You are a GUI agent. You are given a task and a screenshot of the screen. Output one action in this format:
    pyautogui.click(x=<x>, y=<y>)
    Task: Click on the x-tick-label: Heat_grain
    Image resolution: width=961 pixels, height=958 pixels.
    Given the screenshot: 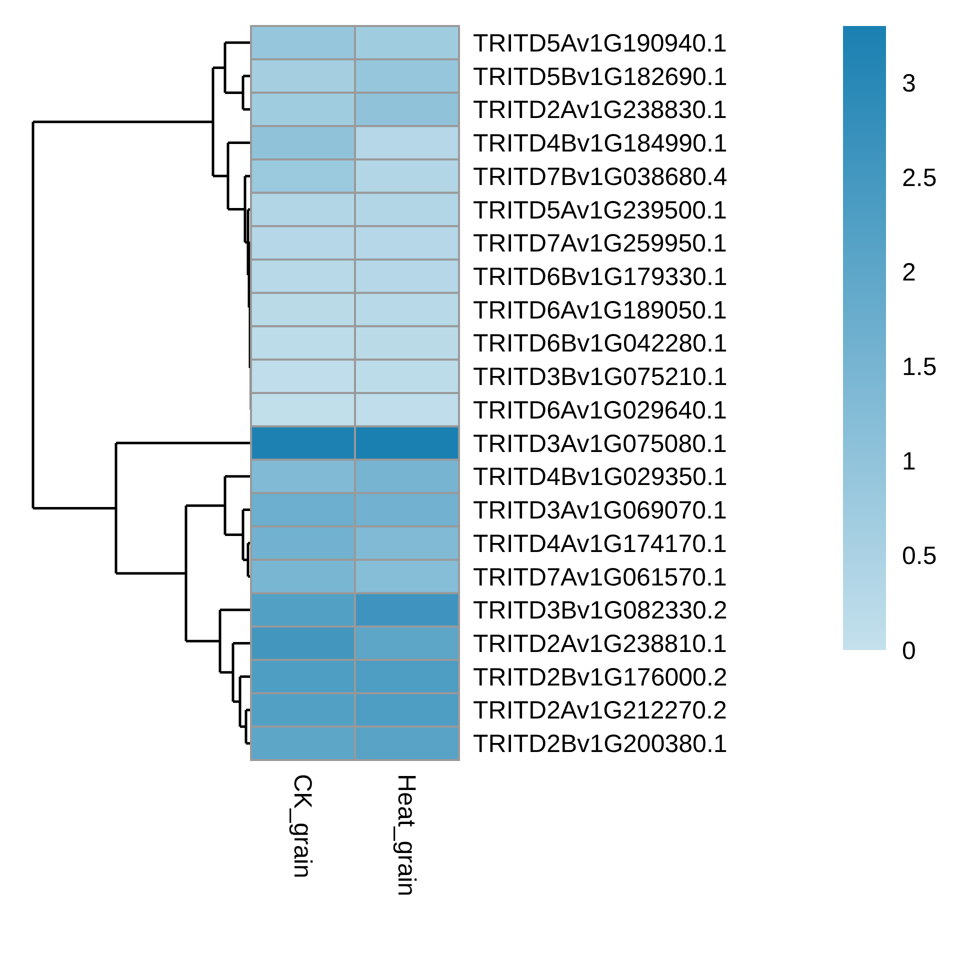 What is the action you would take?
    pyautogui.click(x=406, y=835)
    